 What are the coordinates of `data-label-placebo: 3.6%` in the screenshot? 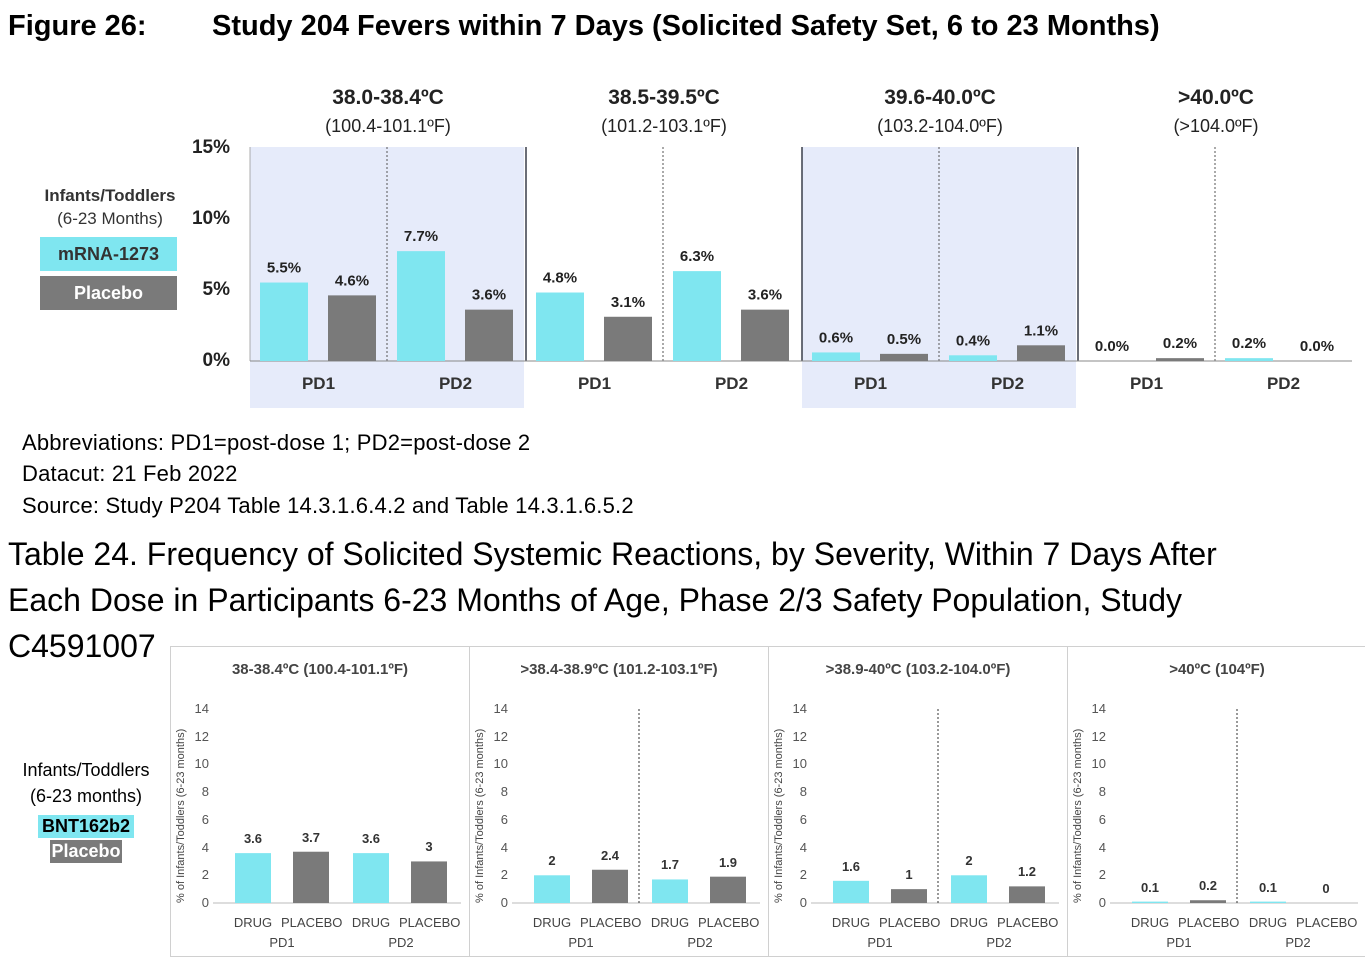 It's located at (765, 295).